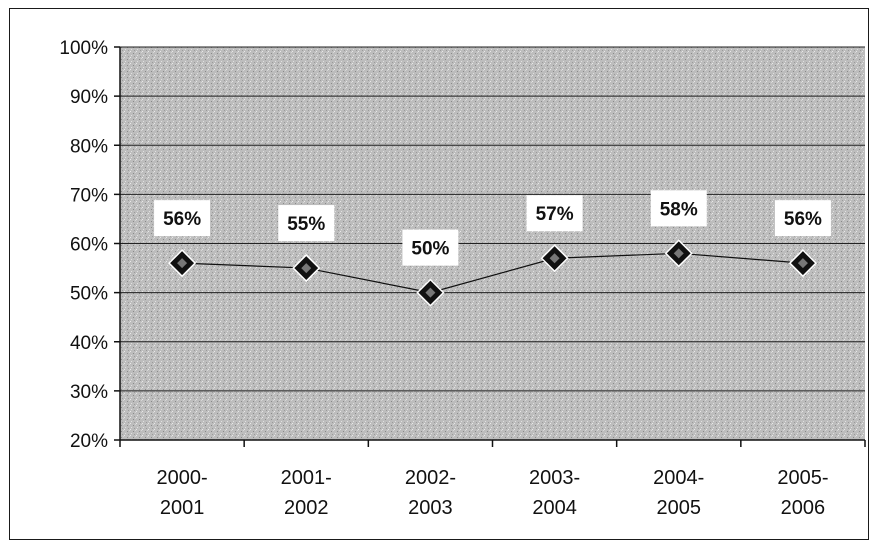 This screenshot has height=552, width=875. I want to click on y-tick-label: 60%, so click(89, 245).